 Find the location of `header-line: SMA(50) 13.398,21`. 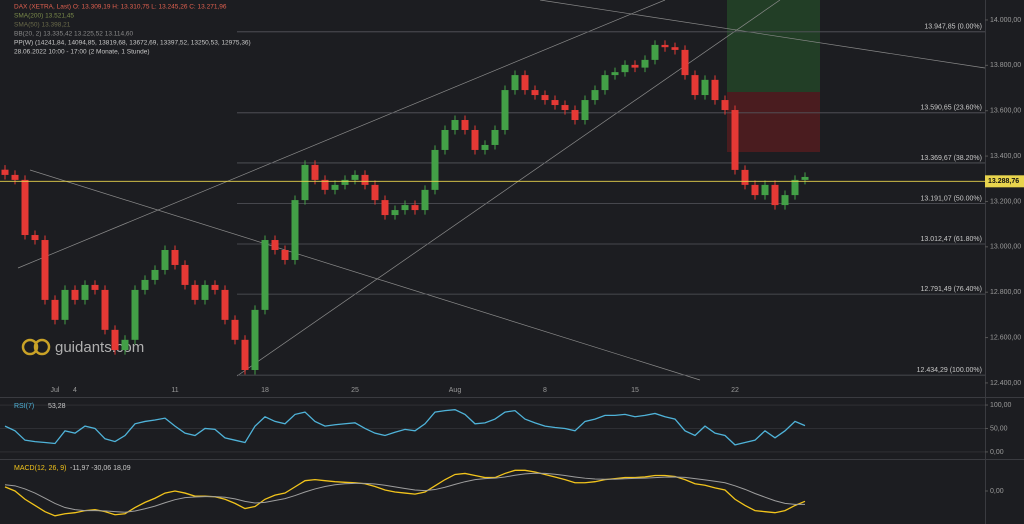

header-line: SMA(50) 13.398,21 is located at coordinates (42, 25).